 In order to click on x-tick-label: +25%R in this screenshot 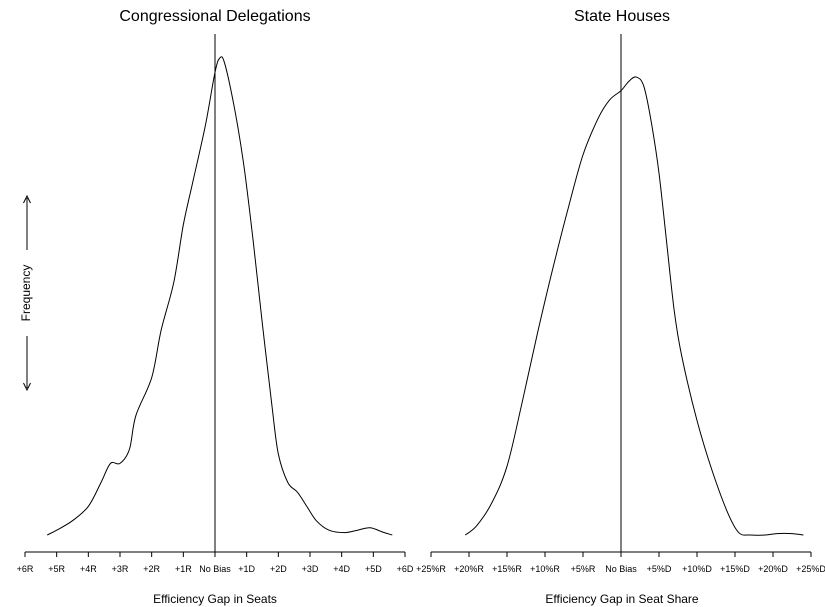, I will do `click(431, 569)`.